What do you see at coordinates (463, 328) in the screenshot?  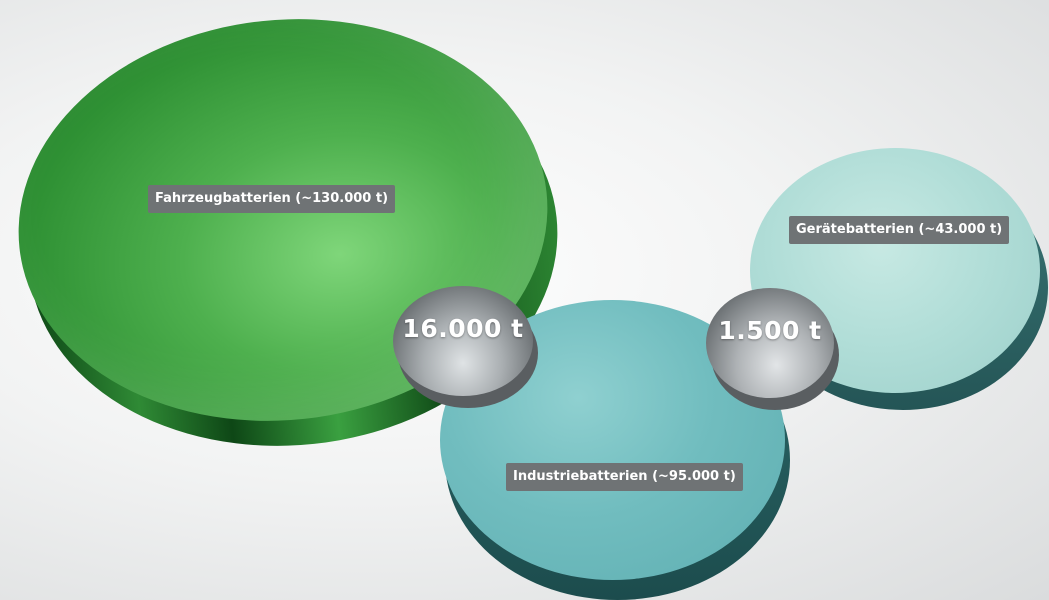 I see `overlap-vehicle-industry-value: 16.000 t` at bounding box center [463, 328].